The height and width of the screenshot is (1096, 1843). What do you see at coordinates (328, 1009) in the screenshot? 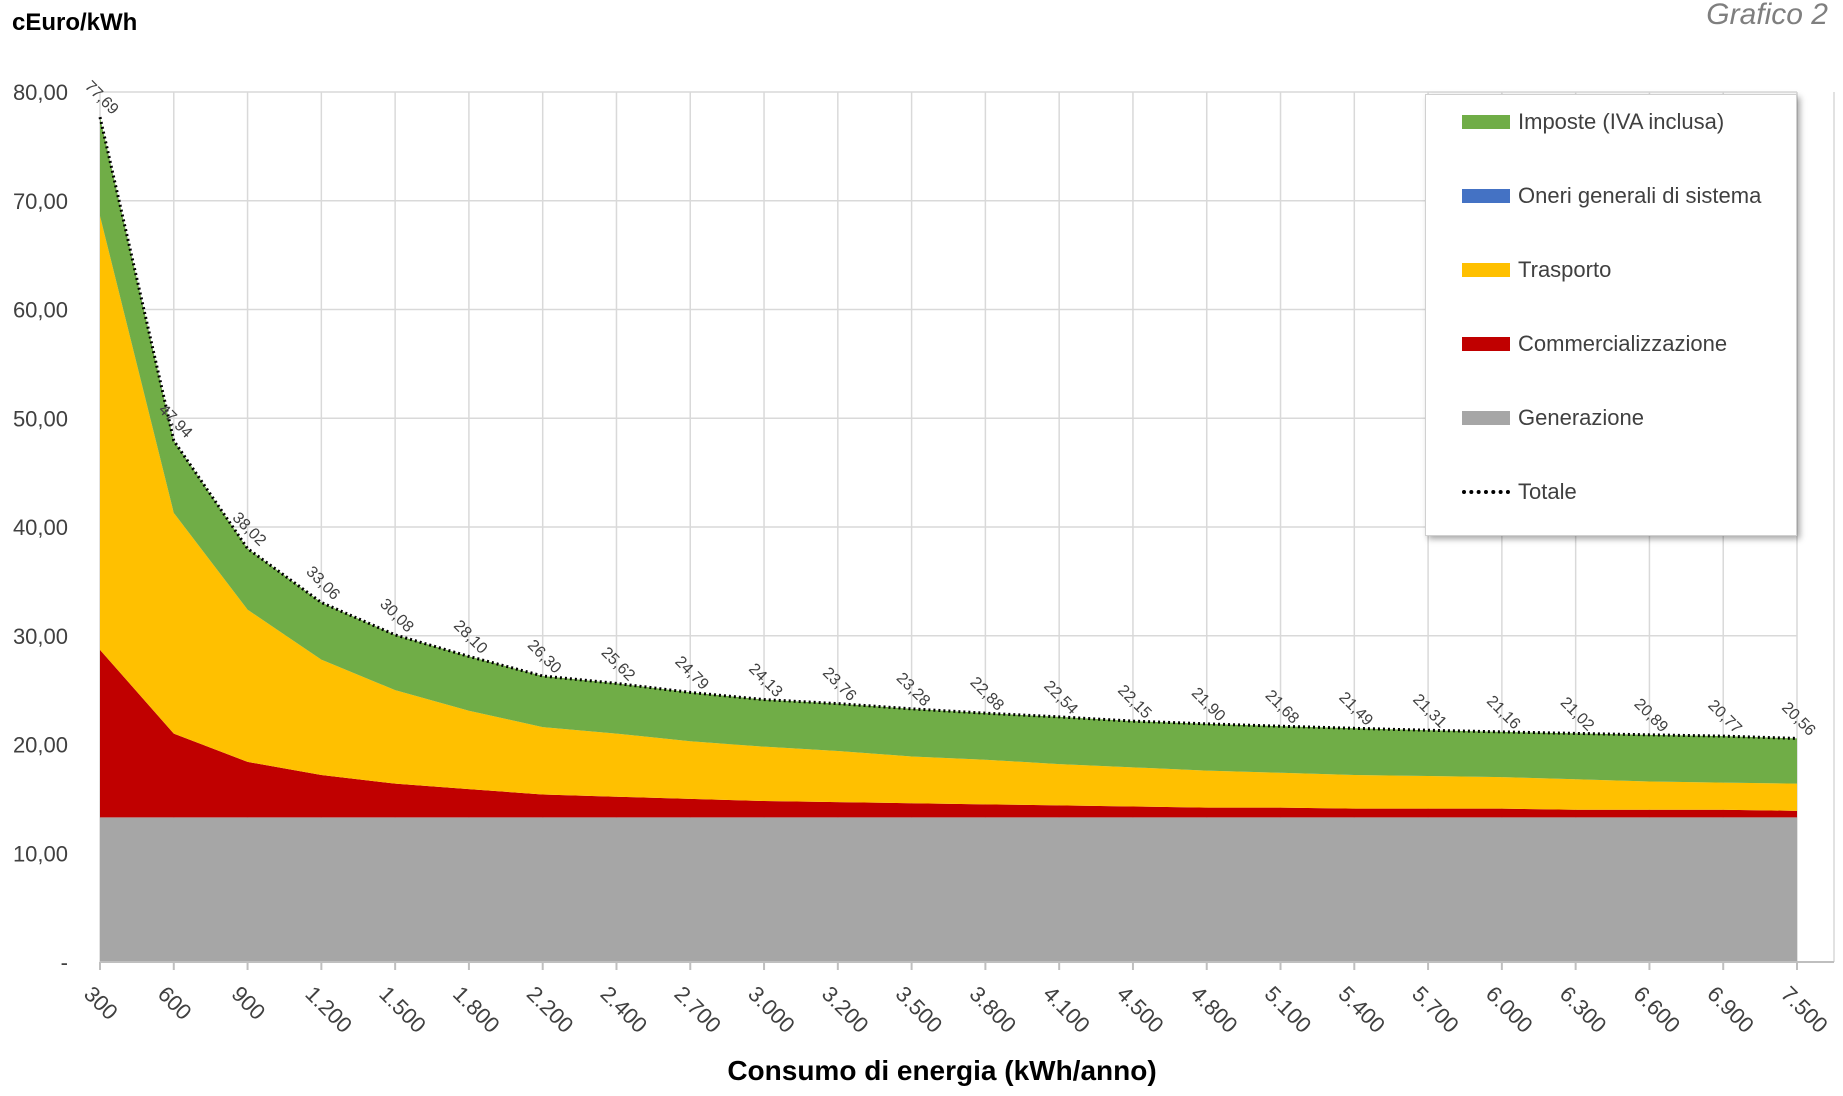
I see `x-tick-label: 1.200` at bounding box center [328, 1009].